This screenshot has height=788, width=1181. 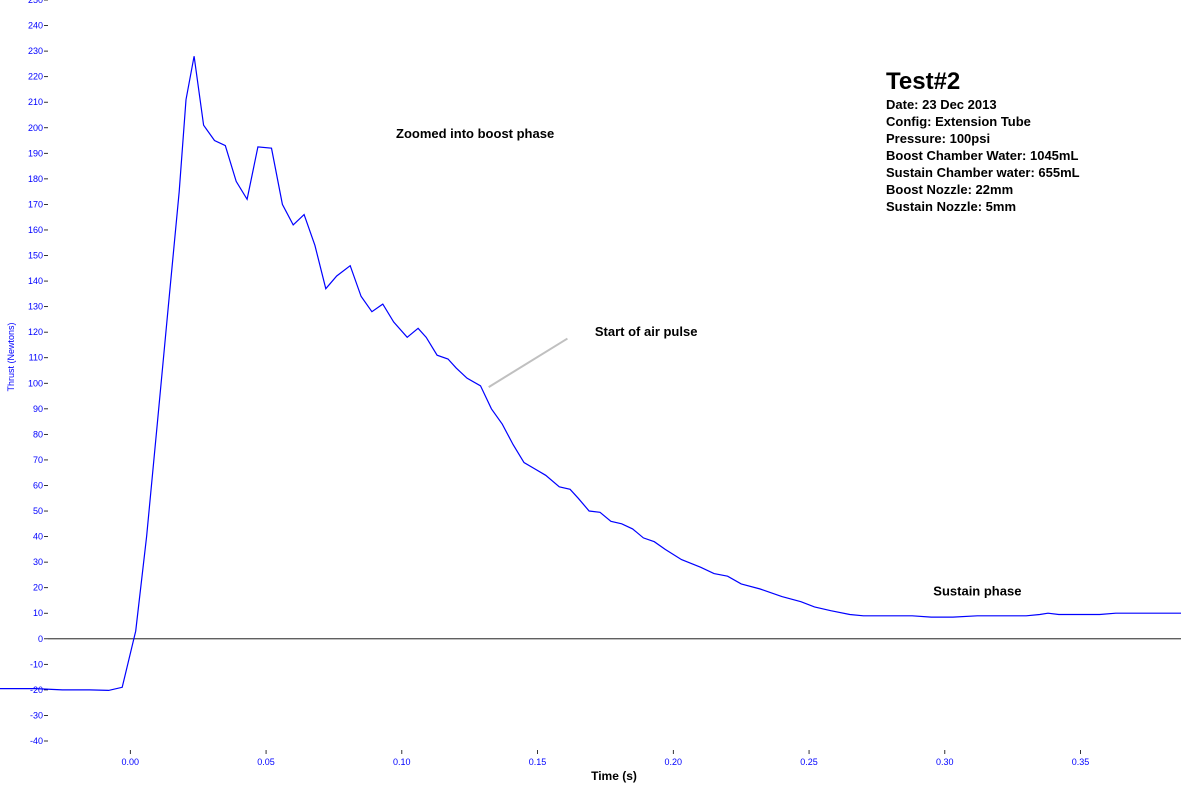 What do you see at coordinates (951, 206) in the screenshot?
I see `info-sustain-nozzle: Sustain Nozzle: 5mm` at bounding box center [951, 206].